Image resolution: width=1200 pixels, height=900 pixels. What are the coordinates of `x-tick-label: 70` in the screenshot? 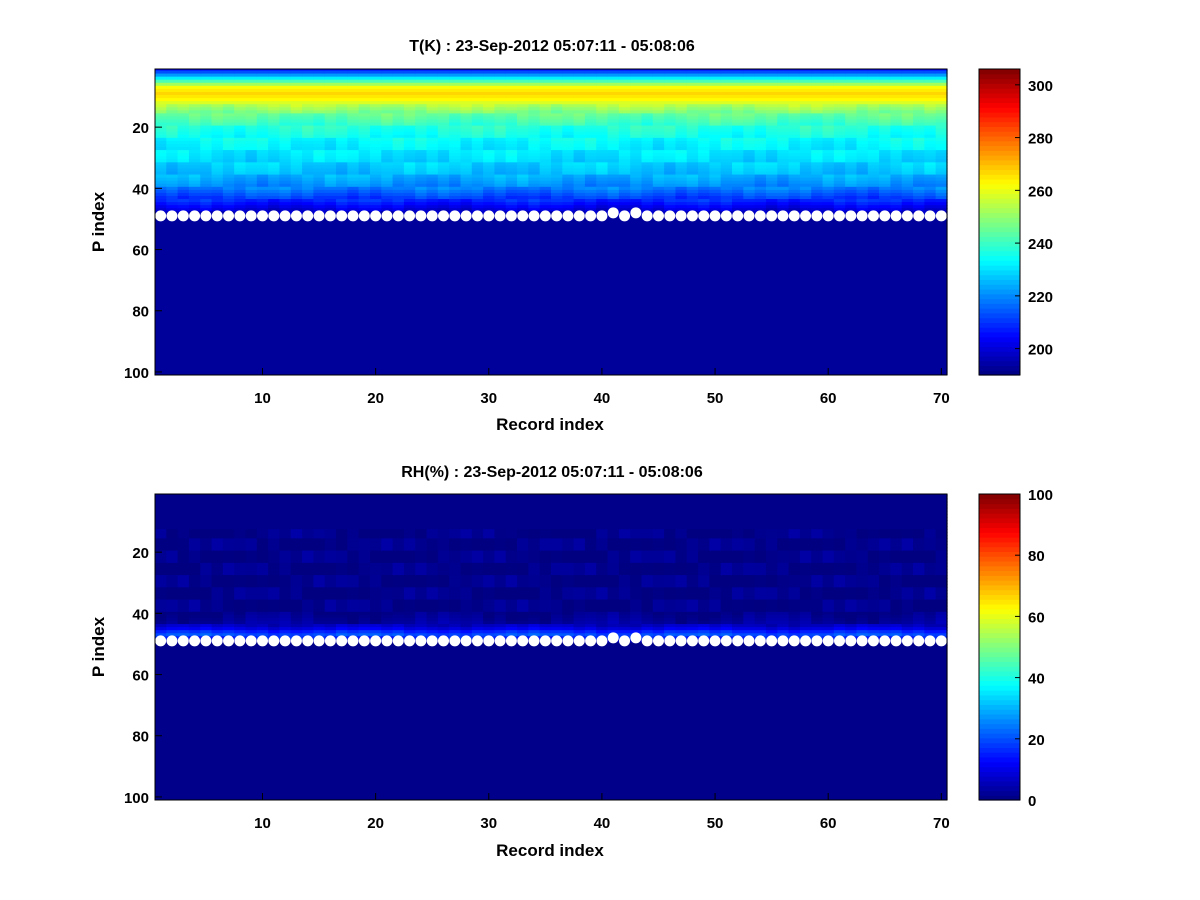 It's located at (941, 398).